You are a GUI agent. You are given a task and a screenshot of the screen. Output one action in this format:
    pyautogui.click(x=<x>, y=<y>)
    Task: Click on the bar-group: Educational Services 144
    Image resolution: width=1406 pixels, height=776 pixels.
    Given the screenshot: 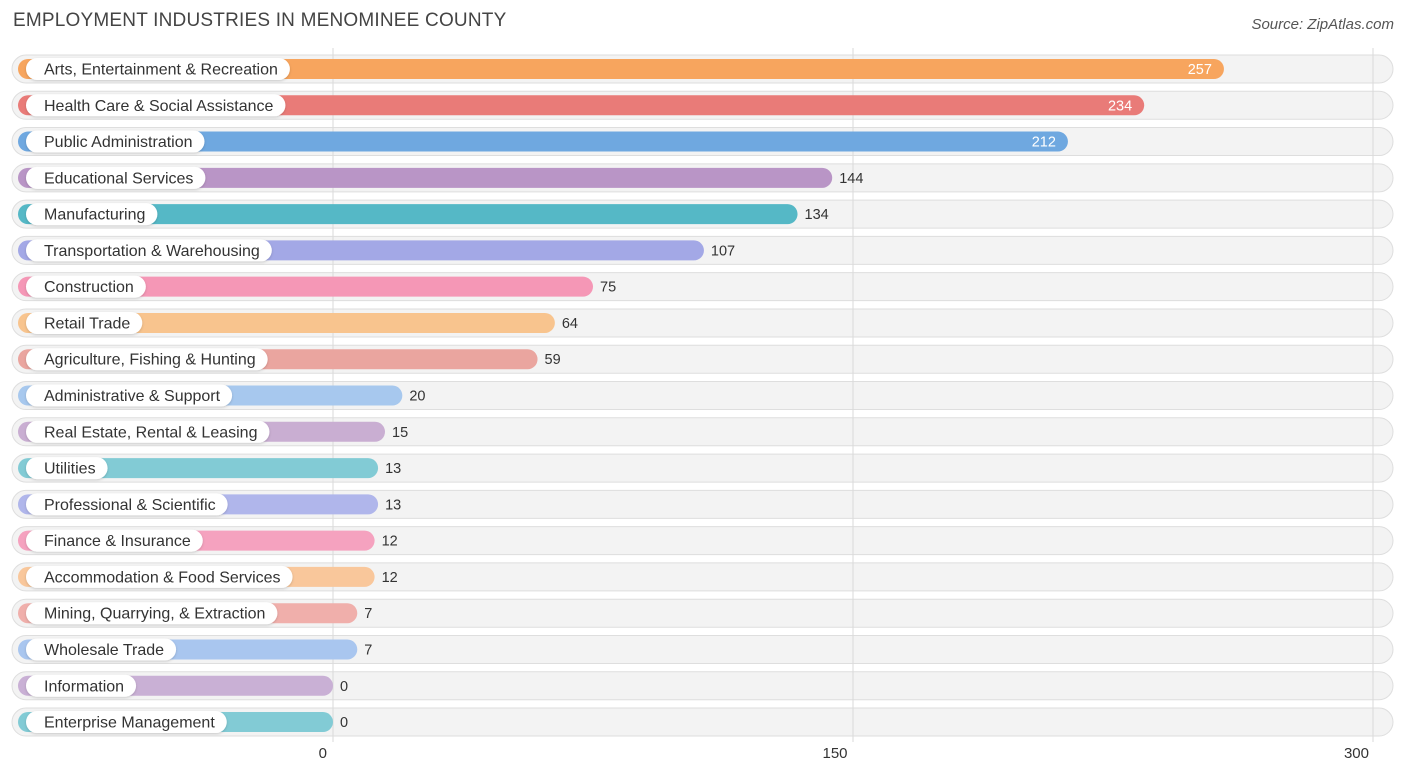 What is the action you would take?
    pyautogui.click(x=440, y=177)
    